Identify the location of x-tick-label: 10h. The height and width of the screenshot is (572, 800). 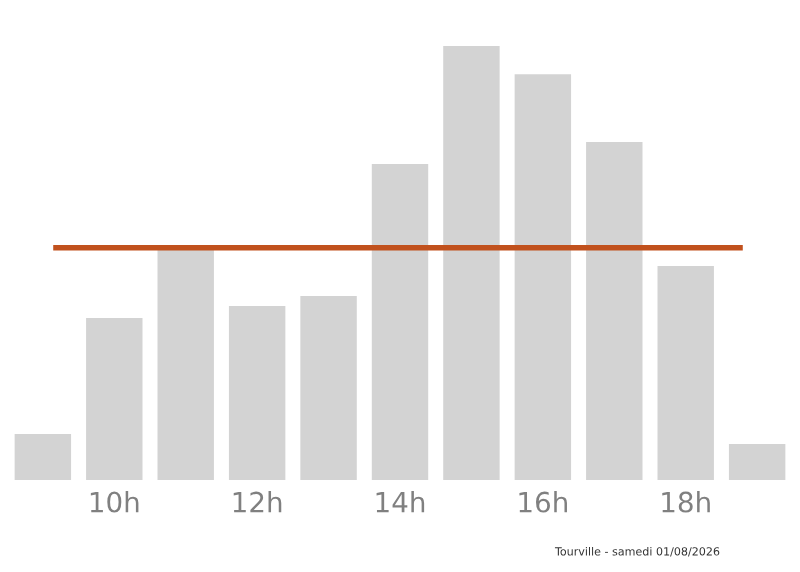
(114, 502).